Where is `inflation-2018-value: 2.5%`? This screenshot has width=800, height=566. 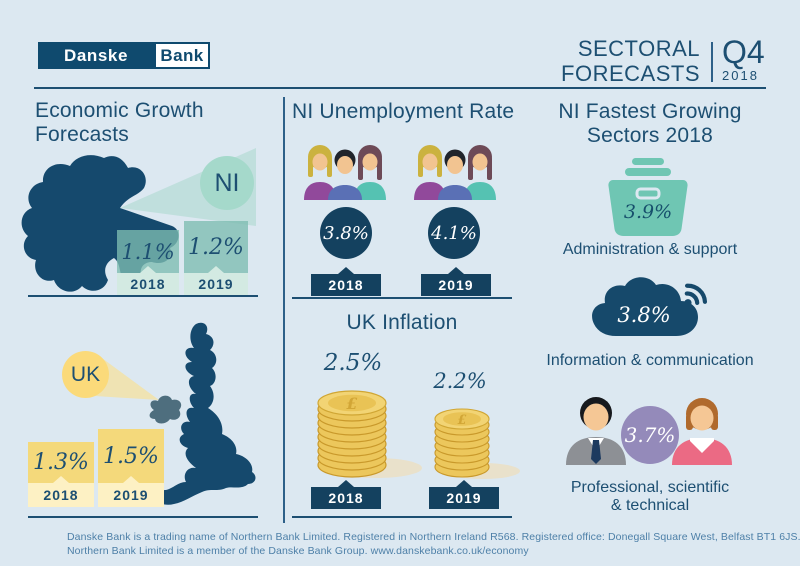 inflation-2018-value: 2.5% is located at coordinates (353, 363).